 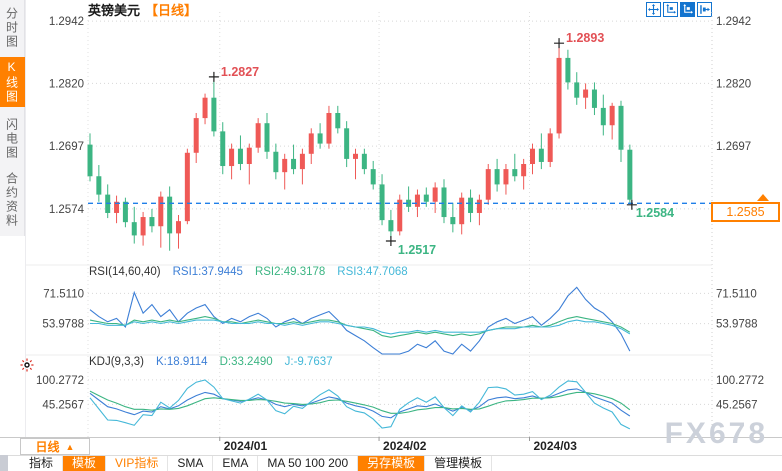 What do you see at coordinates (745, 212) in the screenshot?
I see `current-price-box: 1.2585` at bounding box center [745, 212].